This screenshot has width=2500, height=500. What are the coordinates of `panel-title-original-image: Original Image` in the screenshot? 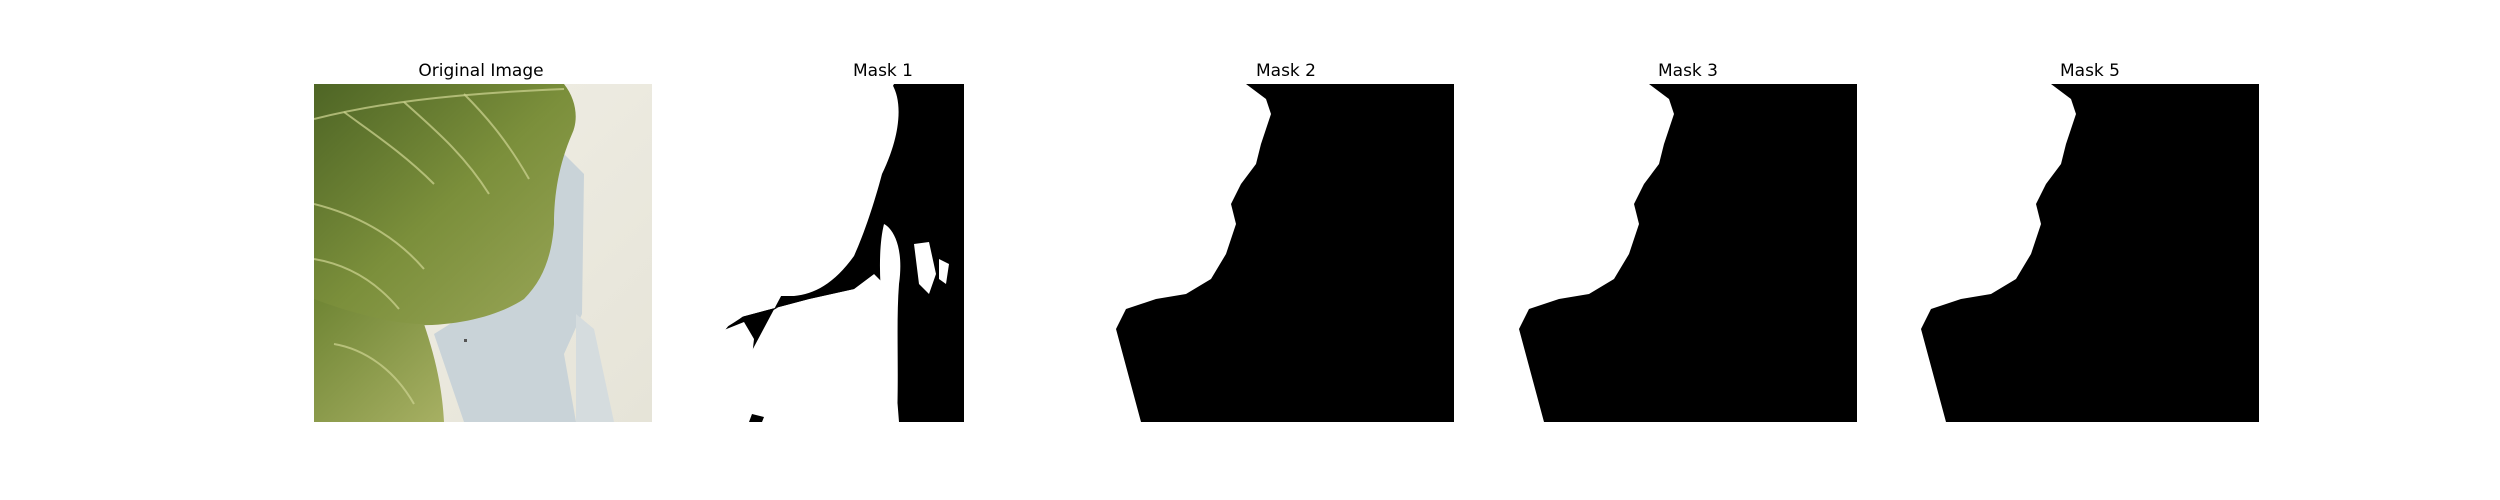 It's located at (481, 71).